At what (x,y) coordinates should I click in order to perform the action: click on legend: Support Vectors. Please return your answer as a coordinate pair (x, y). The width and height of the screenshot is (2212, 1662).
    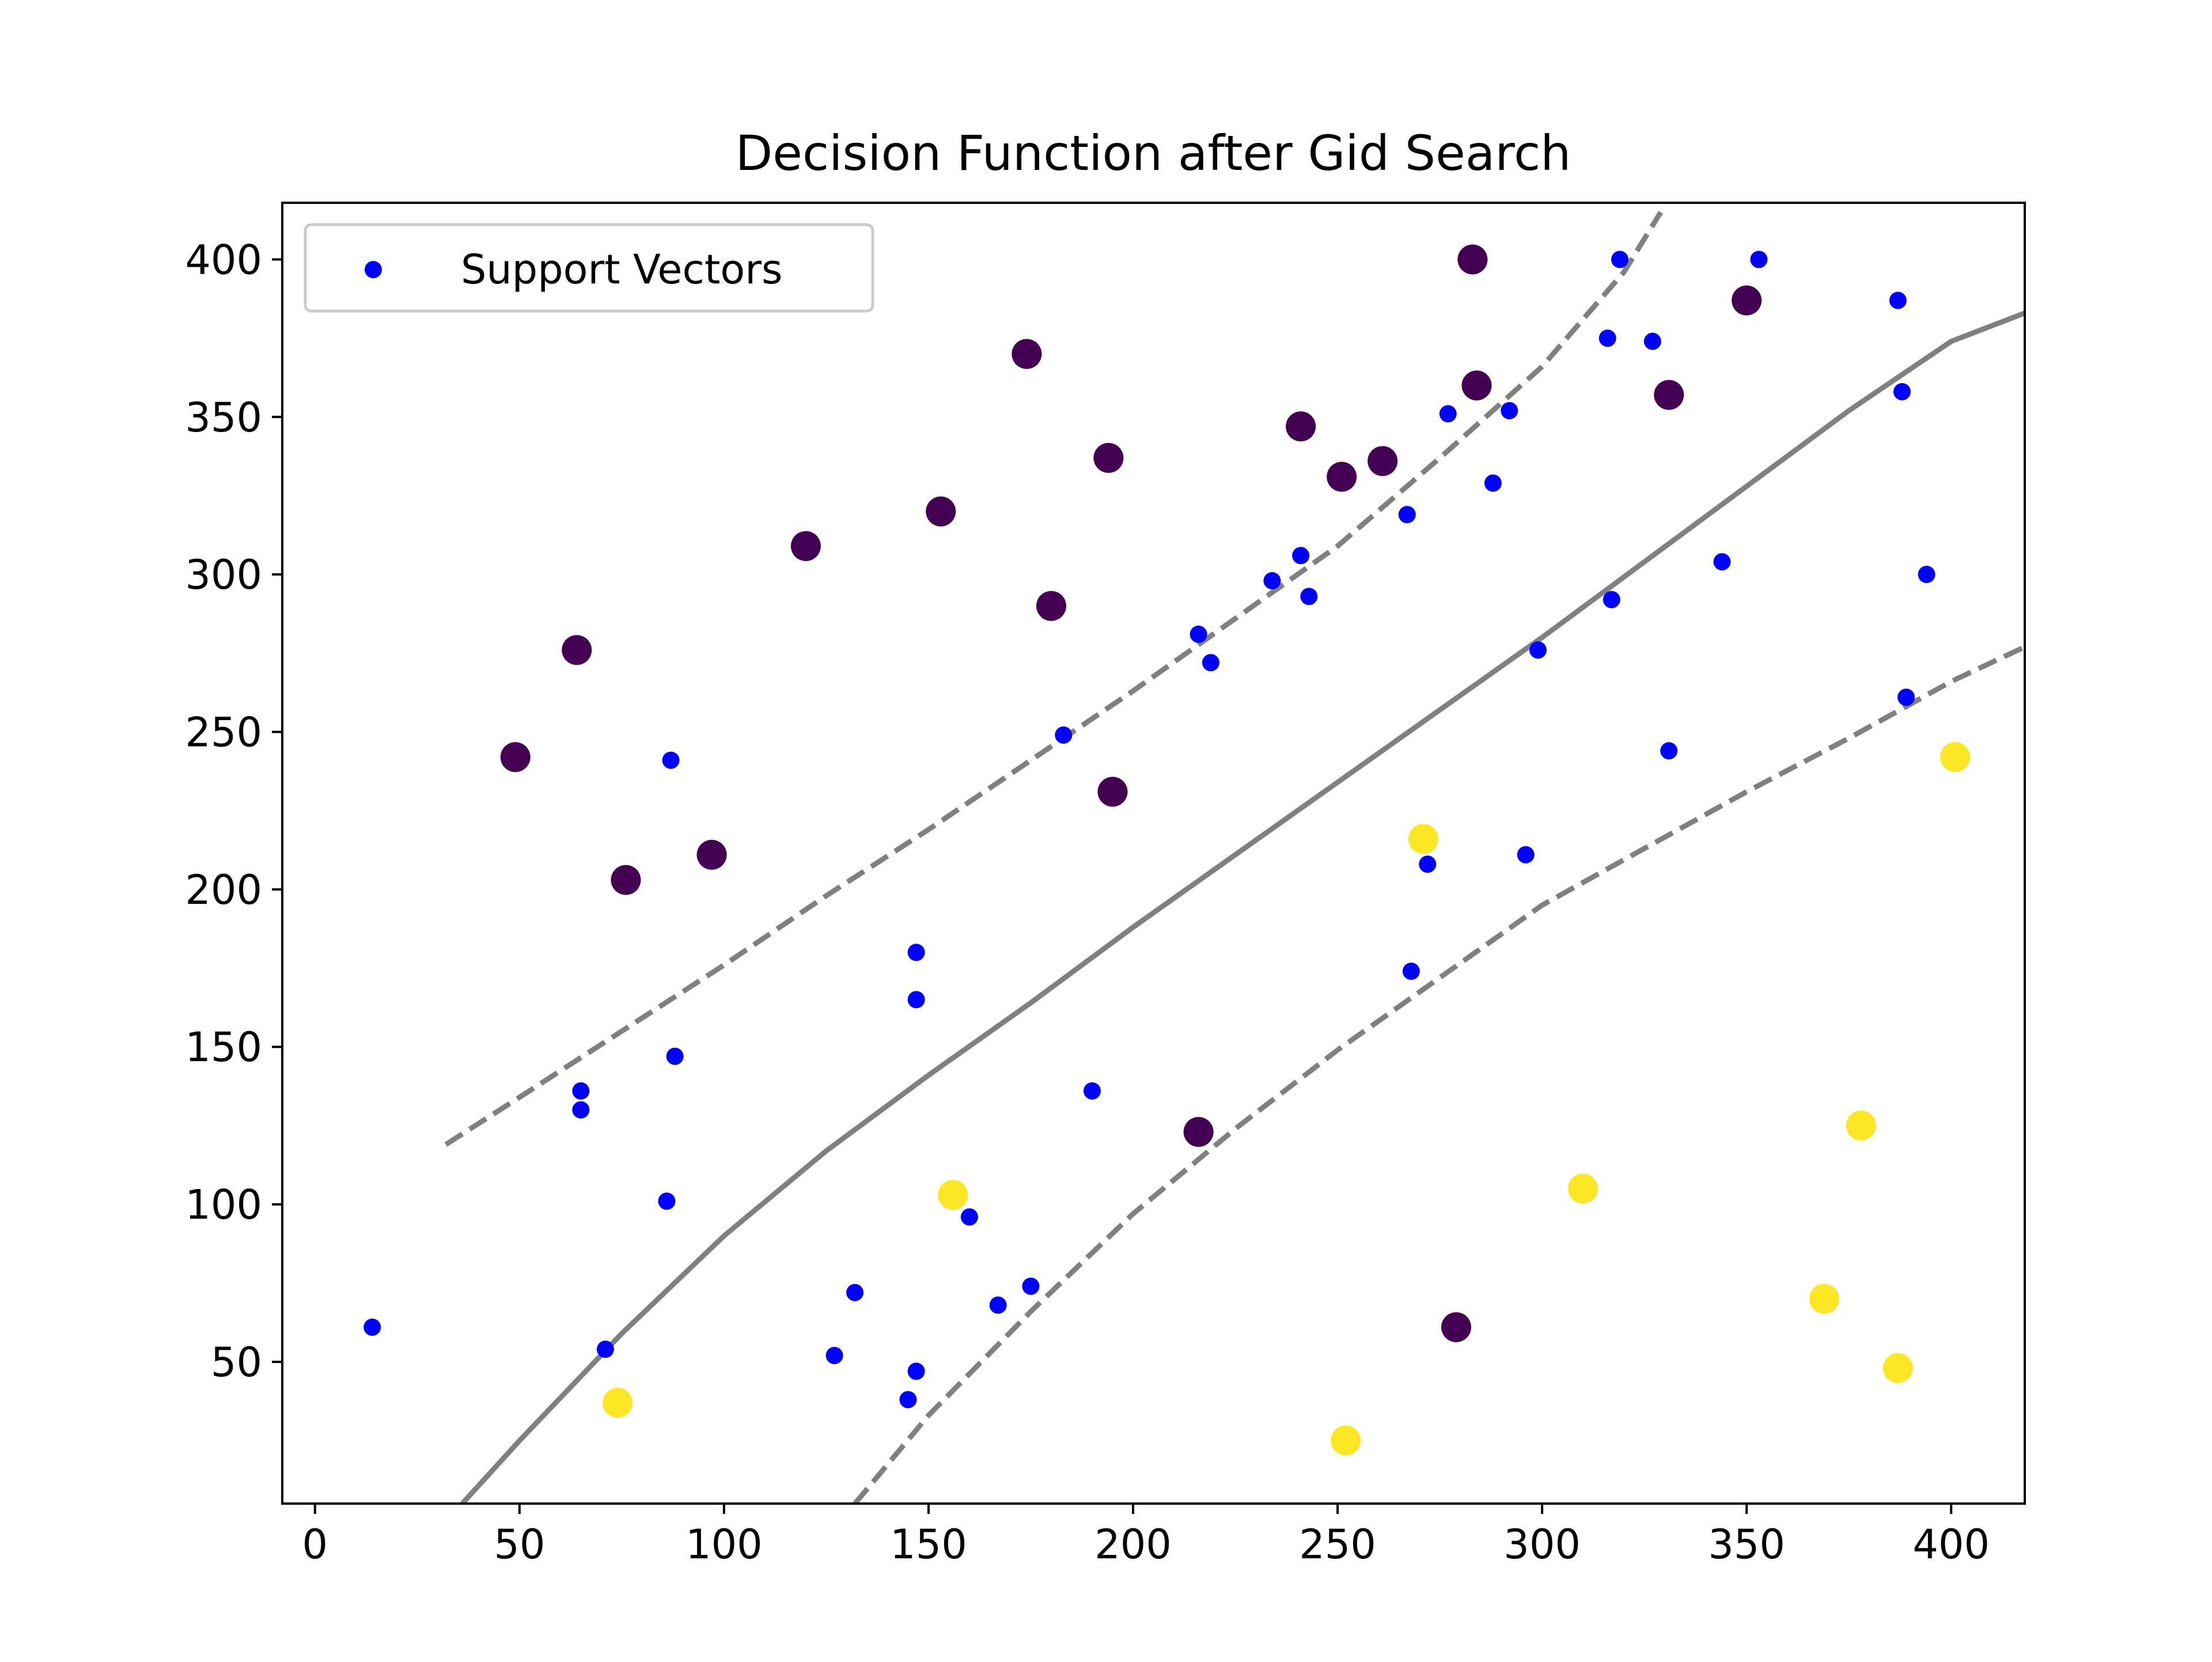
    Looking at the image, I should click on (589, 268).